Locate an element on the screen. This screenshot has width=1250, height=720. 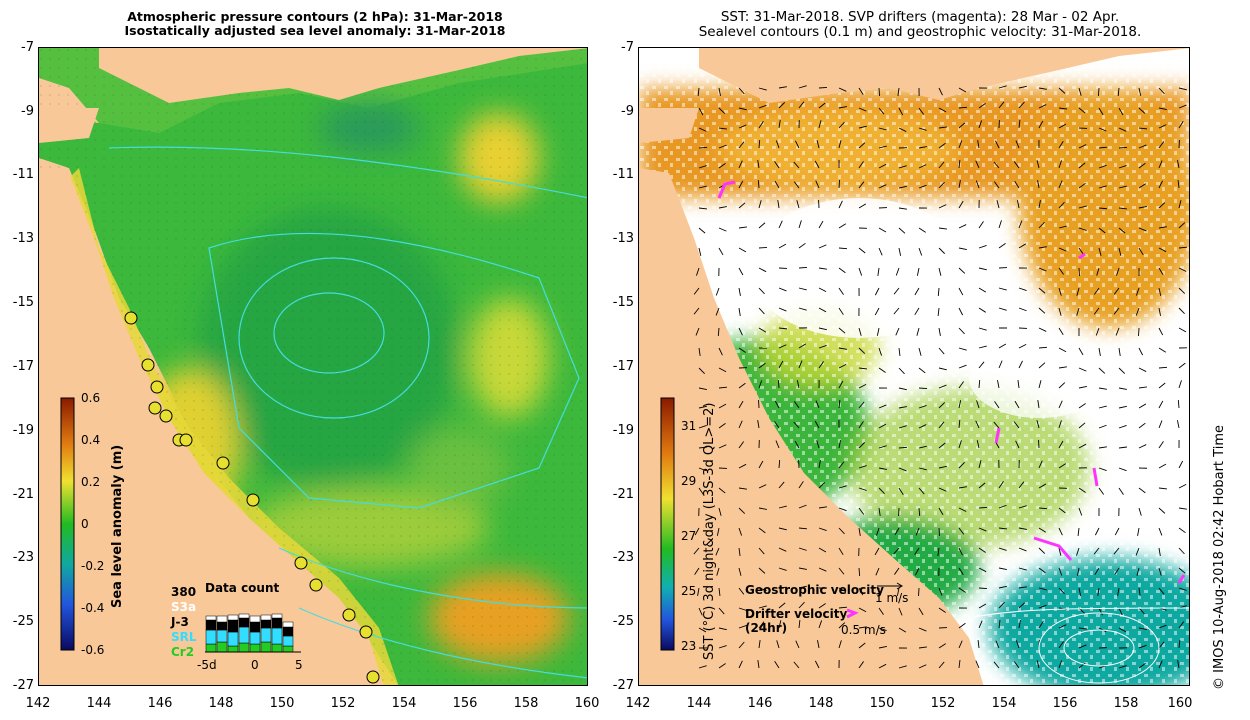
copyright-icon: © is located at coordinates (1219, 681).